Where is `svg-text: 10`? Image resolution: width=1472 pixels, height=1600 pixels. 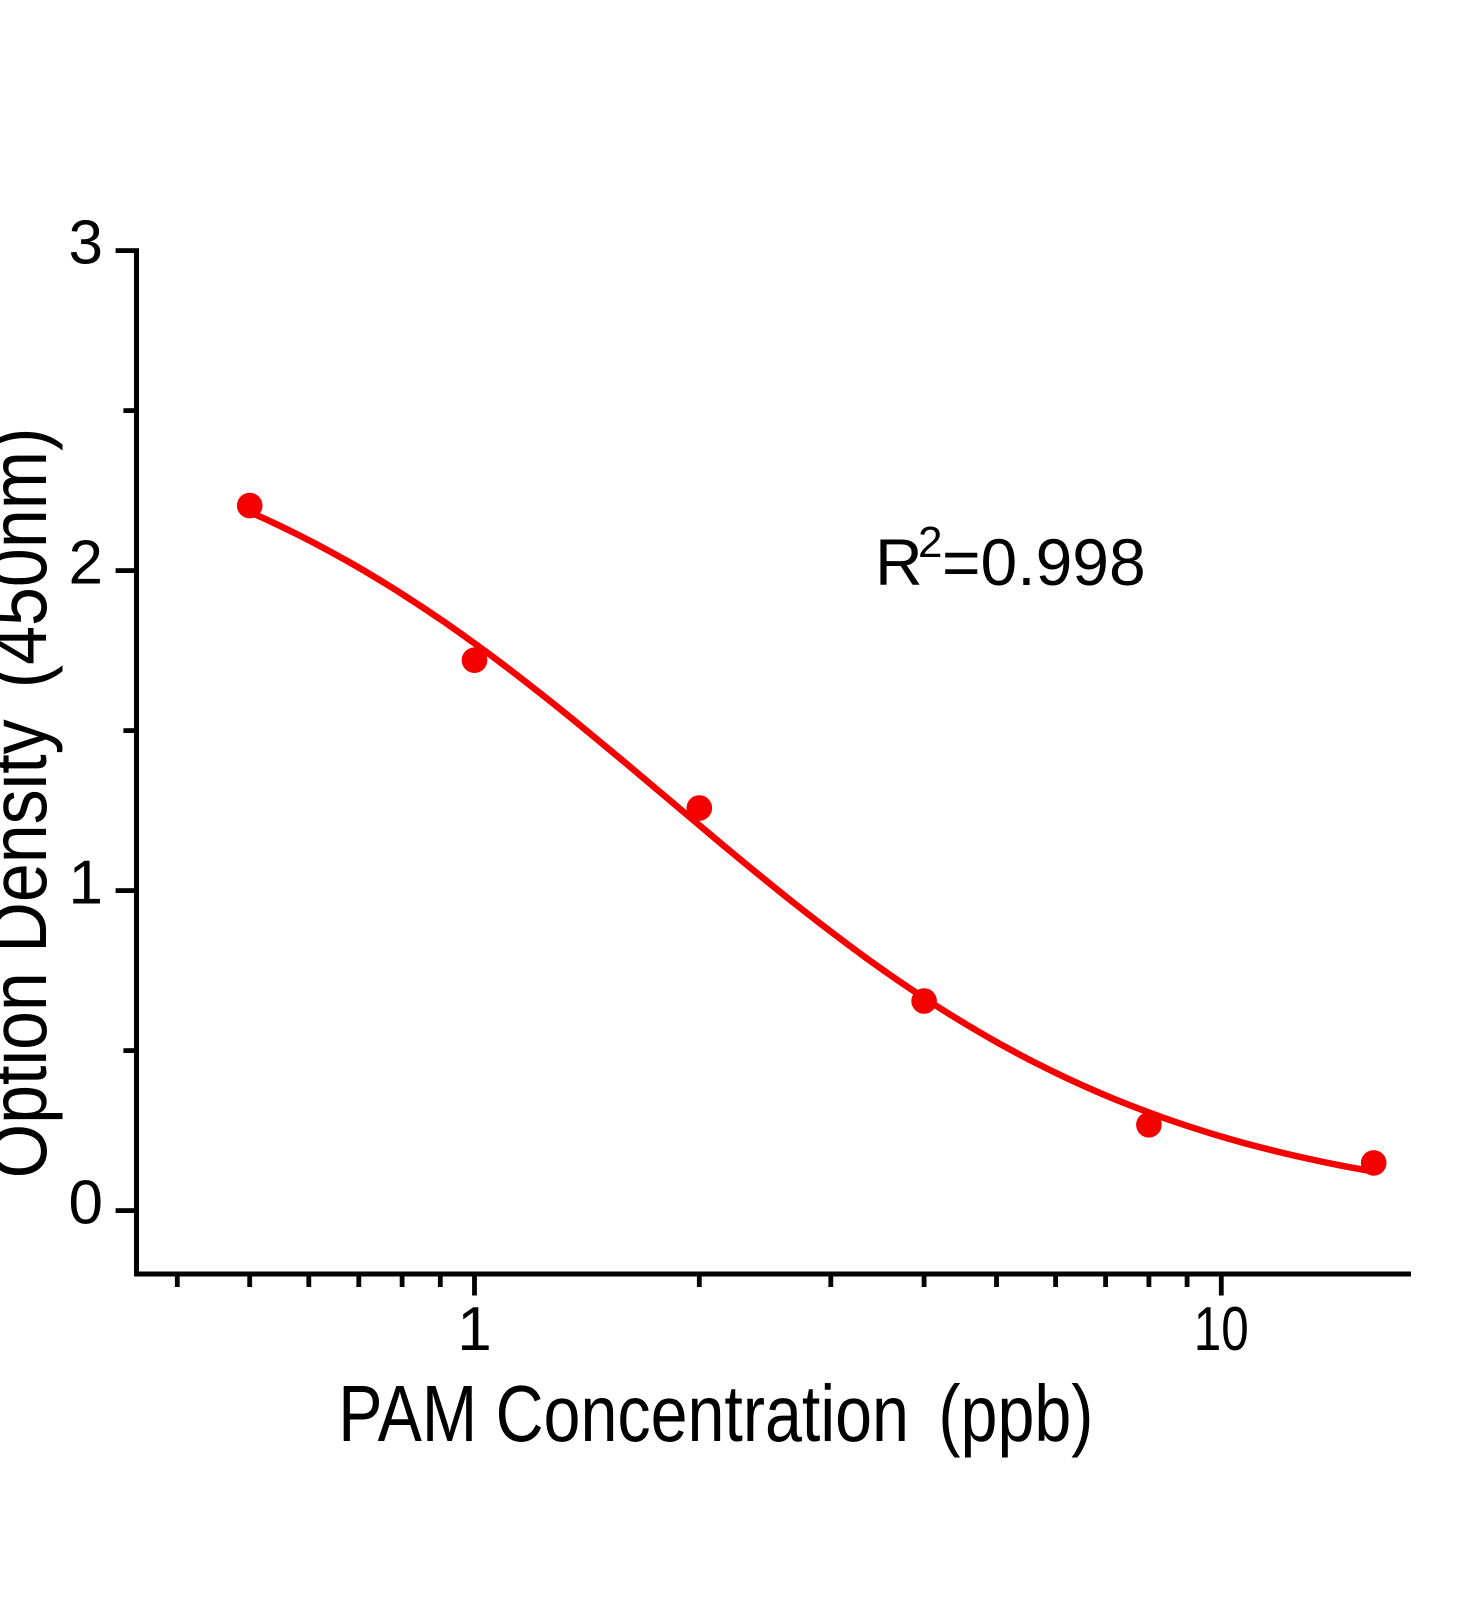
svg-text: 10 is located at coordinates (1221, 1329).